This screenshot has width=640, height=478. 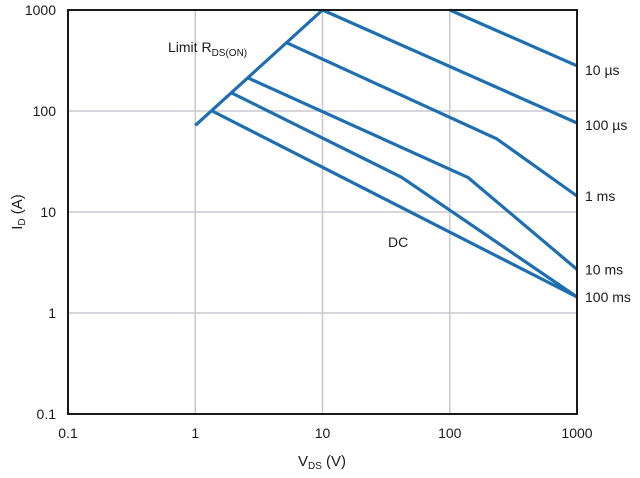 What do you see at coordinates (259, 67) in the screenshot?
I see `series-line-limit-rds-on-` at bounding box center [259, 67].